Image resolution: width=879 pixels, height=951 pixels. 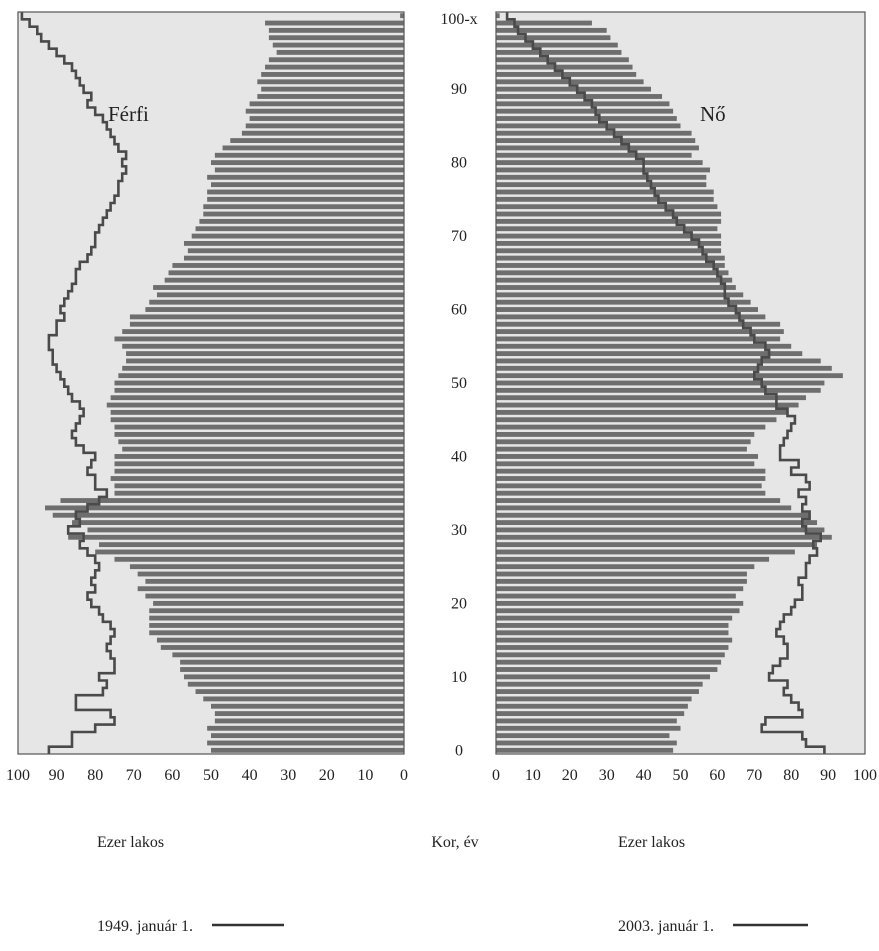 I want to click on male-x-tick-0: 0, so click(x=404, y=775).